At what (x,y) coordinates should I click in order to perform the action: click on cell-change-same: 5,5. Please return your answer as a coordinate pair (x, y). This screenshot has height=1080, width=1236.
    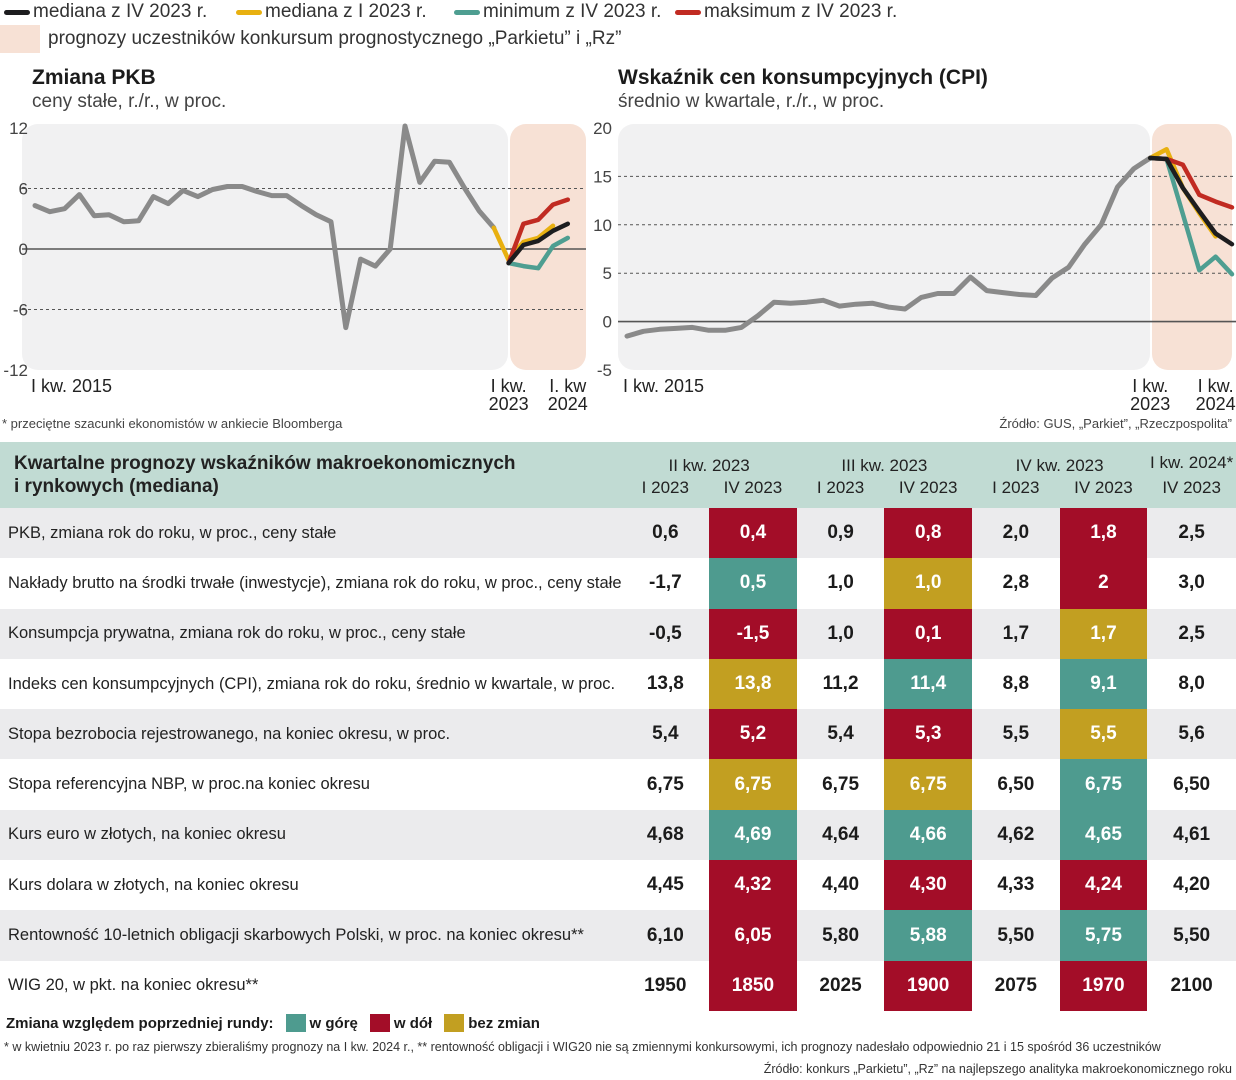
    Looking at the image, I should click on (1103, 734).